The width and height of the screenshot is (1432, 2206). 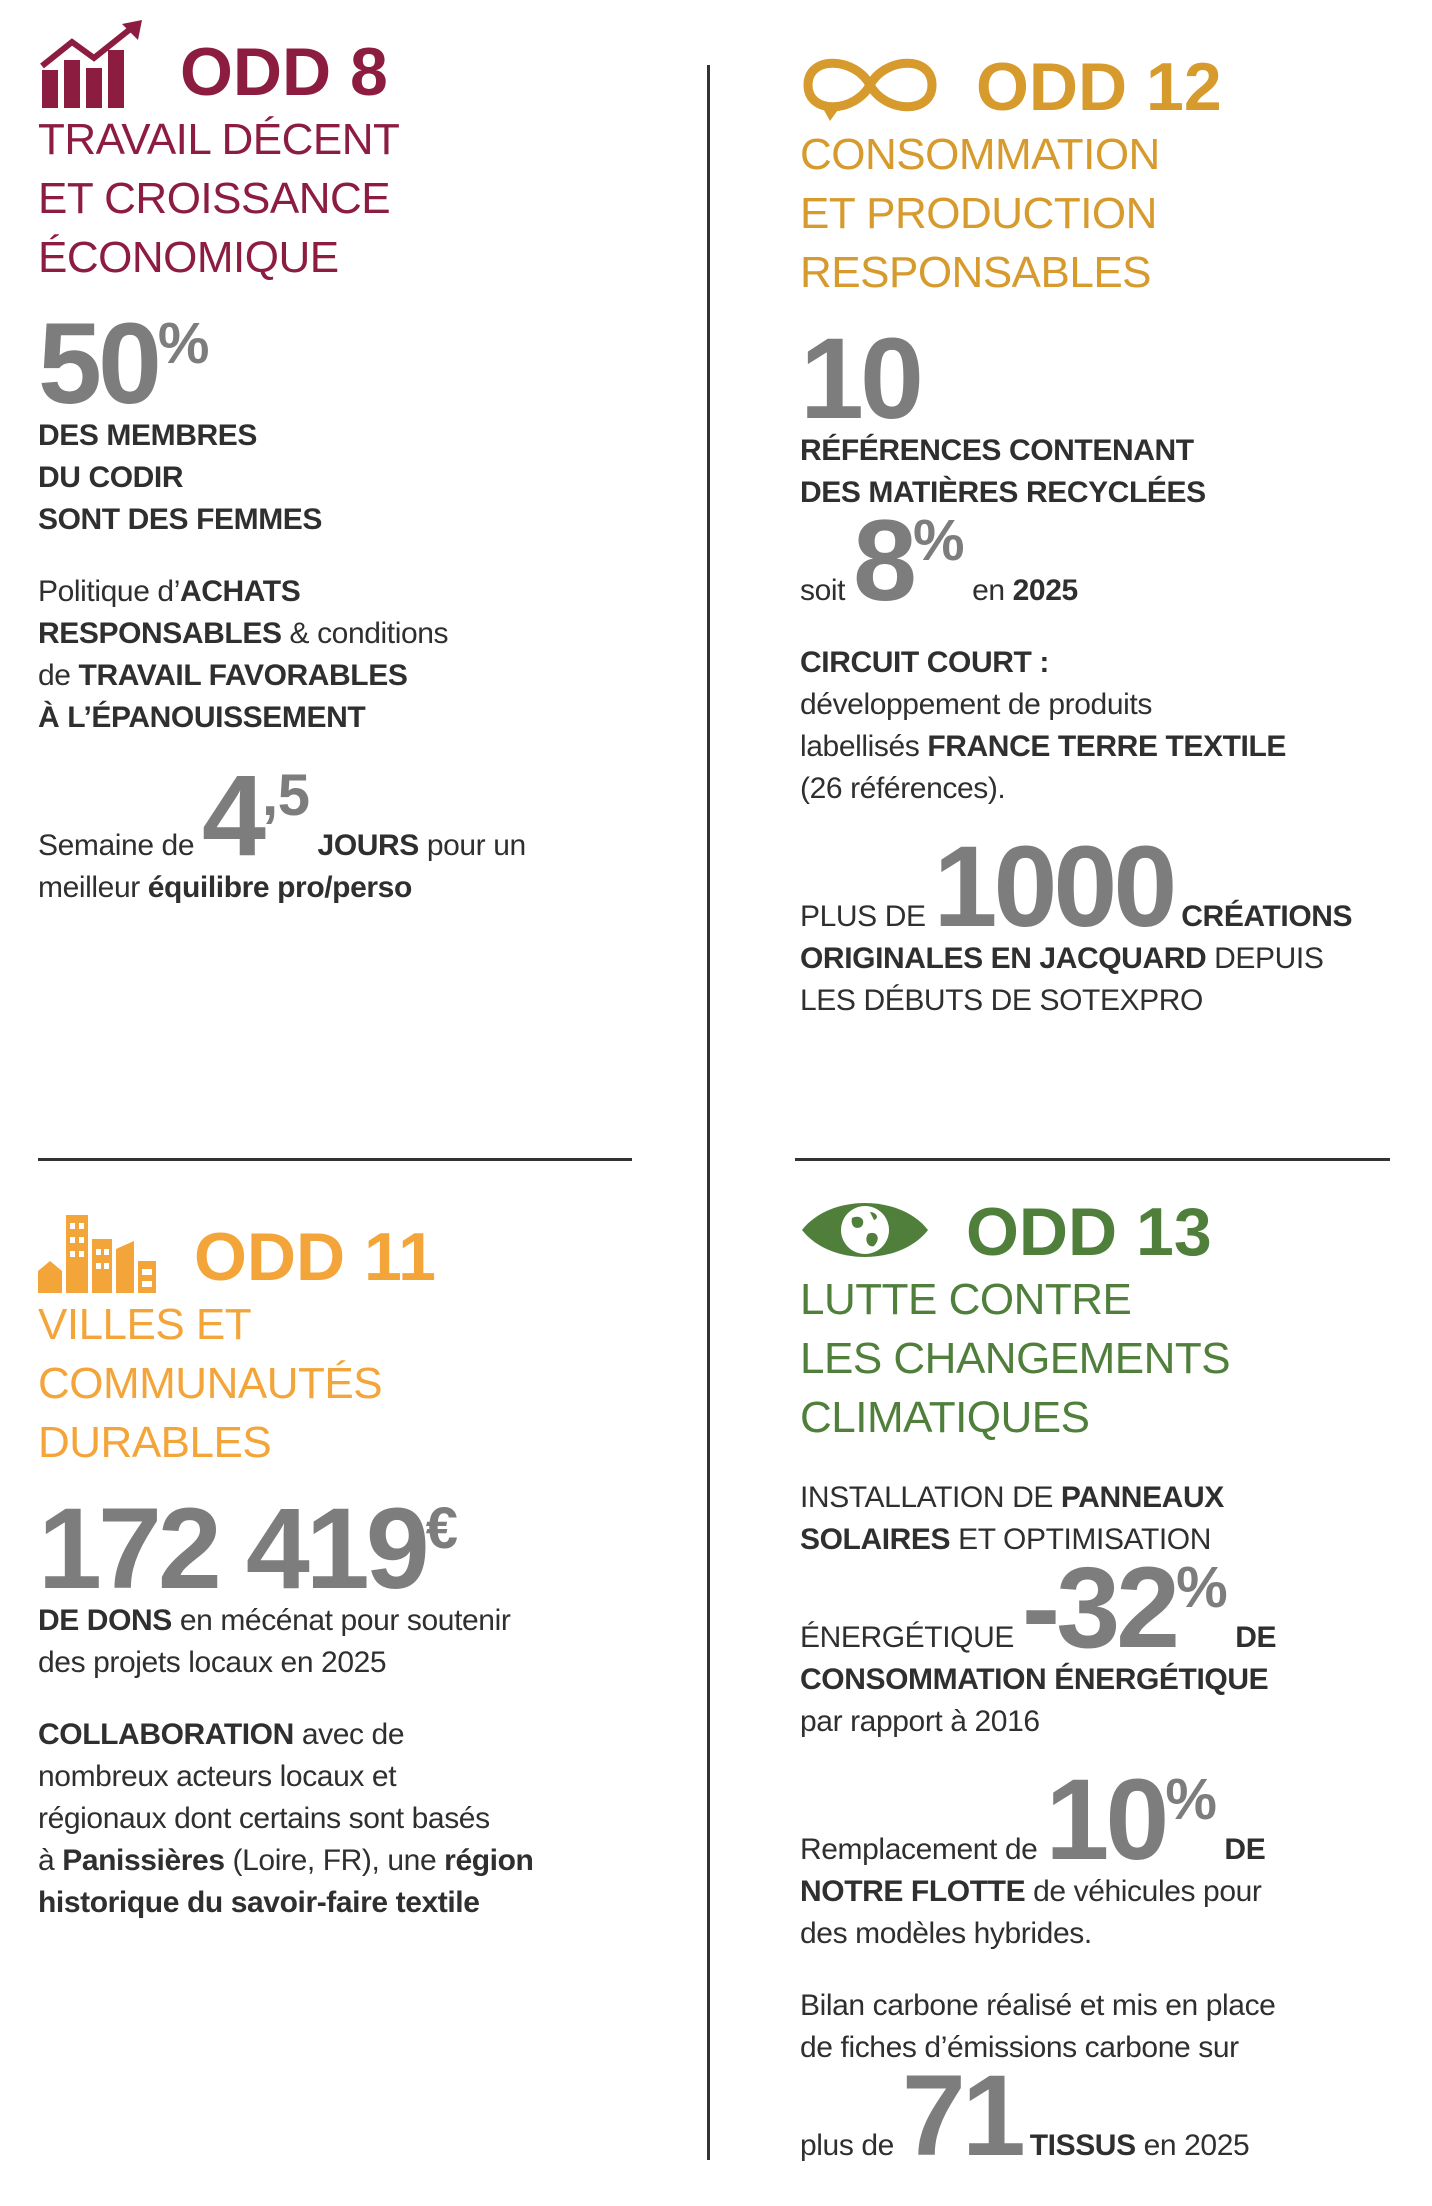 I want to click on text-bold: DES MATIÈRES RECYCLÉES, so click(x=1003, y=492).